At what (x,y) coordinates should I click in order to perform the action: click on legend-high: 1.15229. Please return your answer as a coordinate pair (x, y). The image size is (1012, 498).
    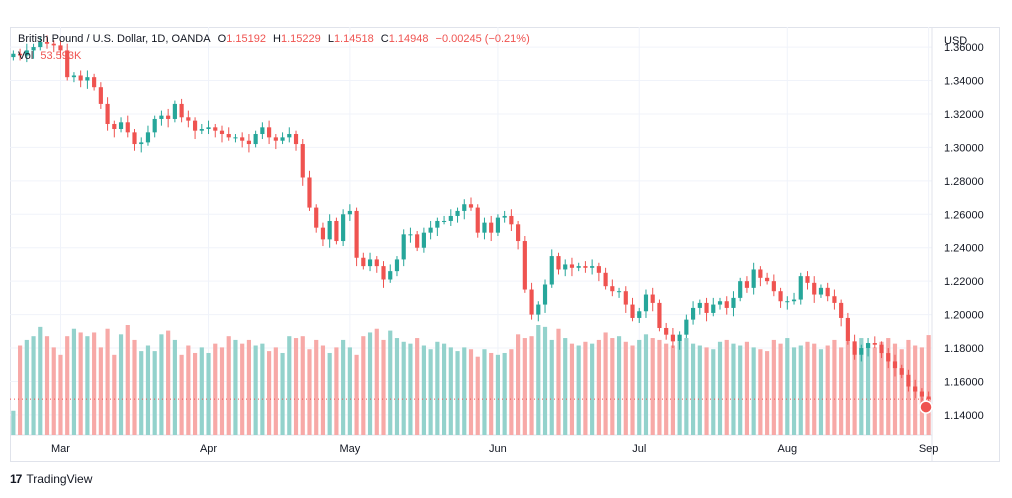
    Looking at the image, I should click on (300, 39).